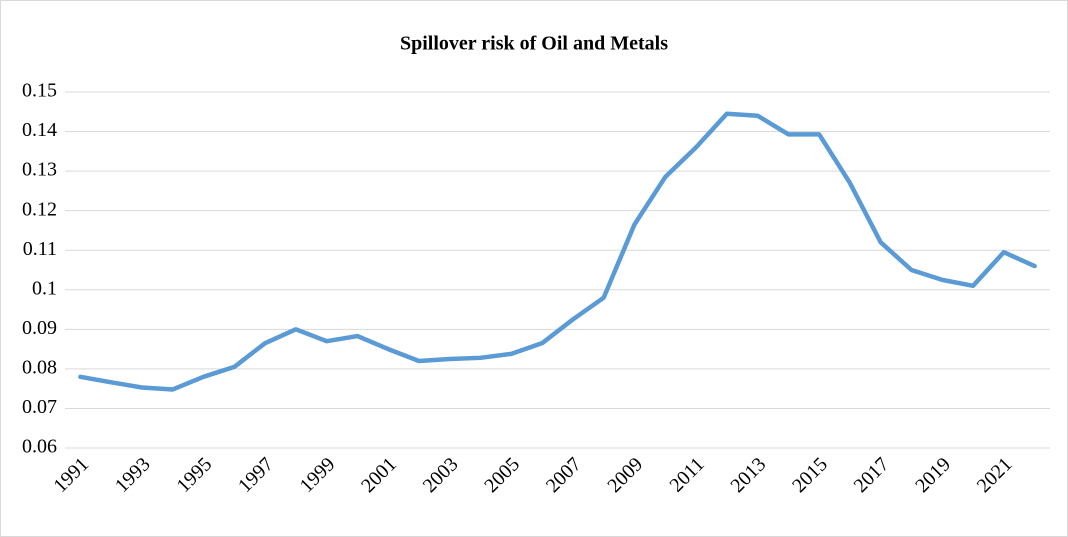 The height and width of the screenshot is (537, 1068). I want to click on y-tick-label: 0.06, so click(39, 447).